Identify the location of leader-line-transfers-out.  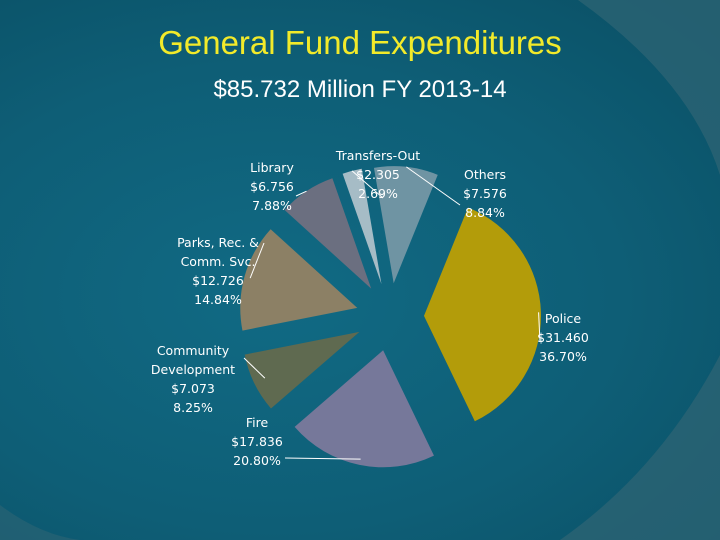
(367, 184).